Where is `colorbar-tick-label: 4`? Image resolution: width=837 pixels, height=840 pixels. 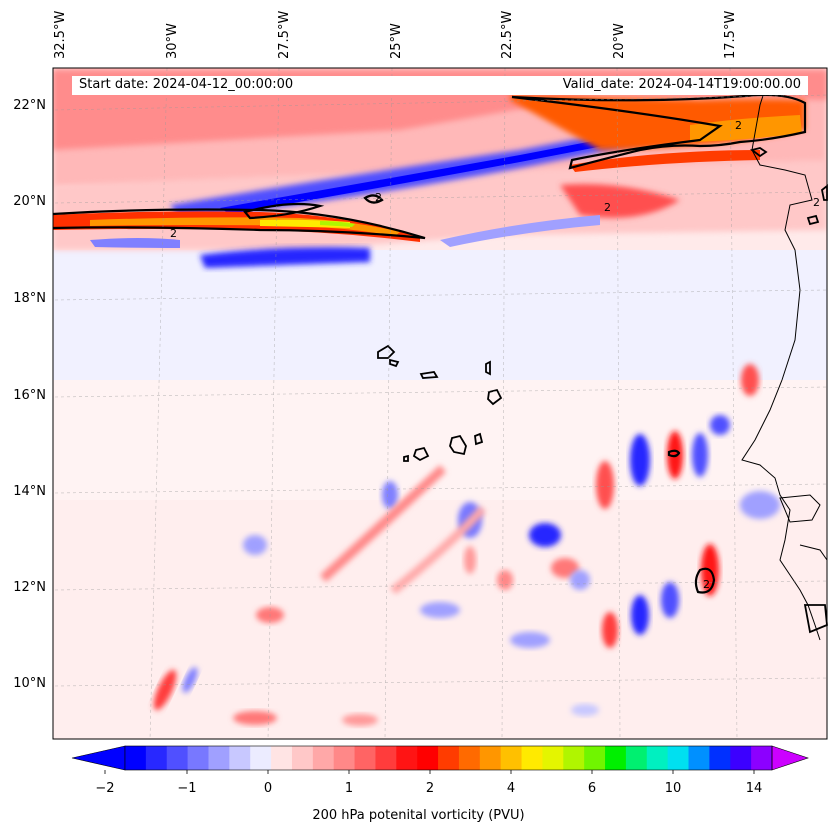 colorbar-tick-label: 4 is located at coordinates (511, 788).